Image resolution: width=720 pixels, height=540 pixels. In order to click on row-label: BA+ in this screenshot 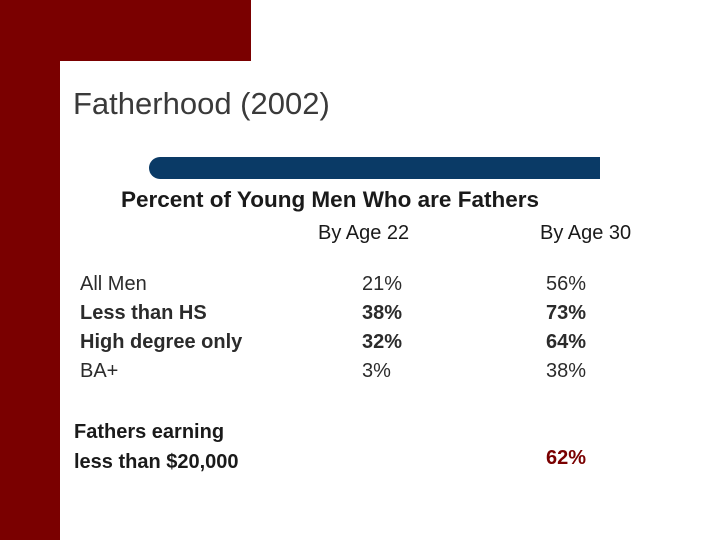, I will do `click(99, 371)`.